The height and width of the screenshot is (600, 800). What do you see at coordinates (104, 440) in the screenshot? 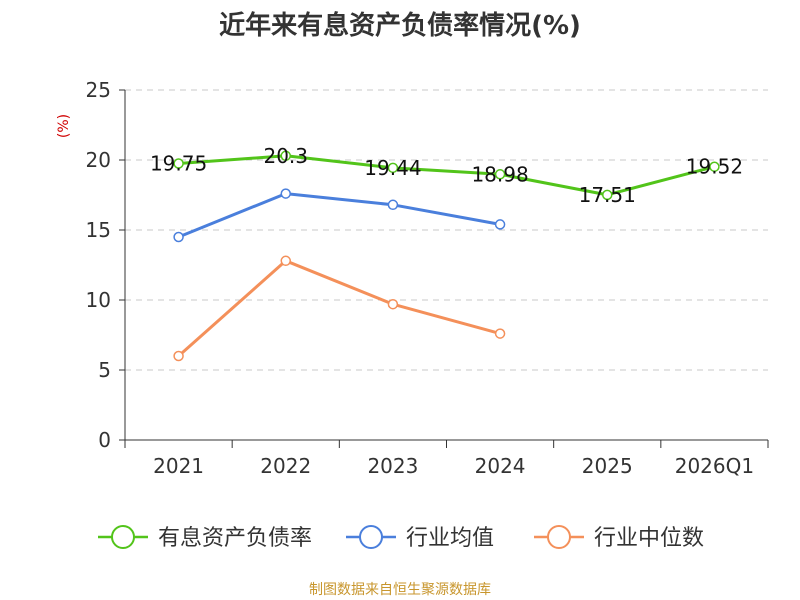
I see `y-tick-label: 0` at bounding box center [104, 440].